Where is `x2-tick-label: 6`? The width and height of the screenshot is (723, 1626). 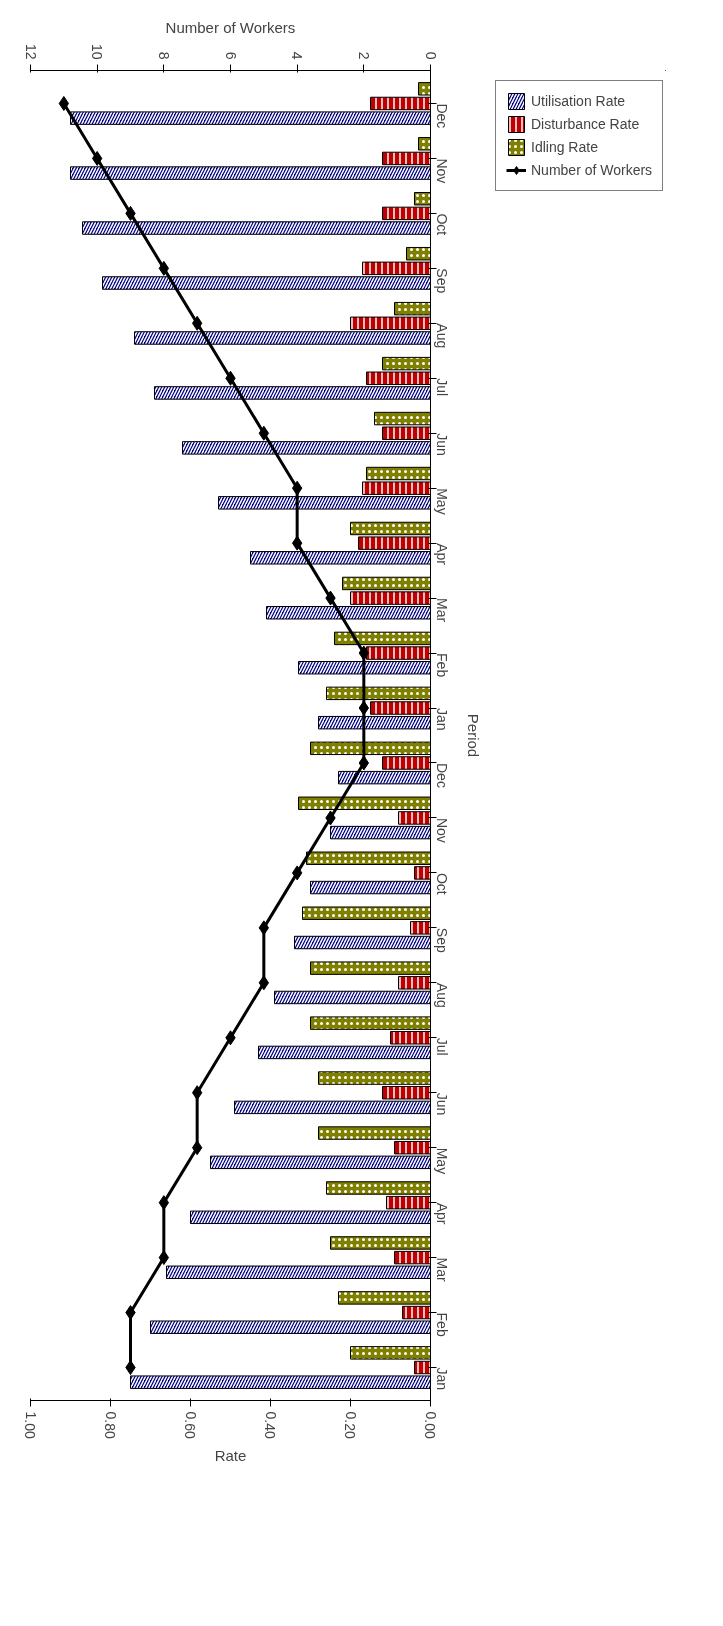 x2-tick-label: 6 is located at coordinates (230, 55).